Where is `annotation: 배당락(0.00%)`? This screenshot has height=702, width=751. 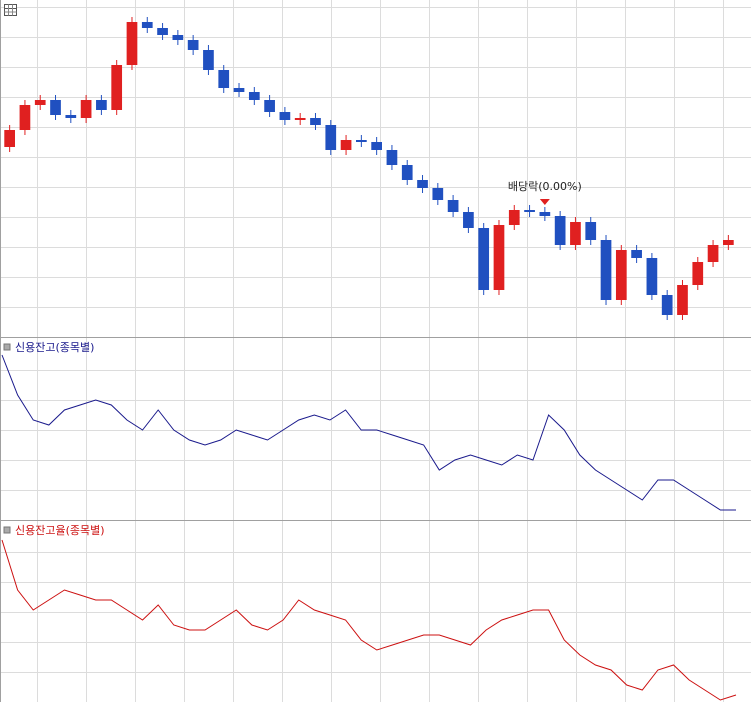
annotation: 배당락(0.00%) is located at coordinates (545, 186).